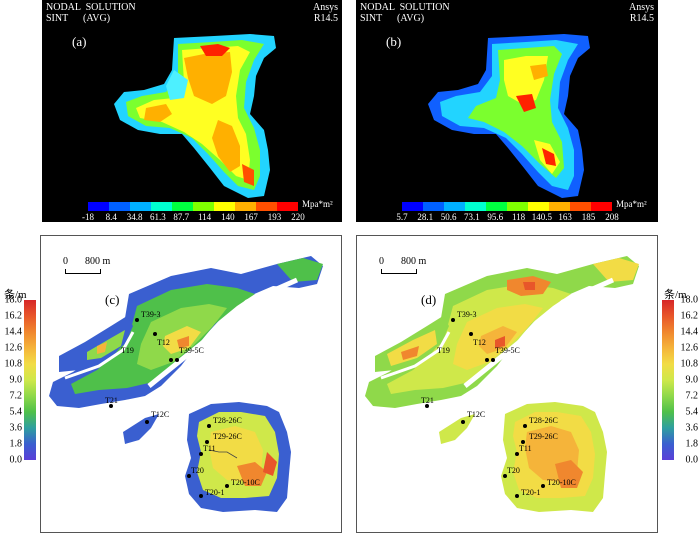 The height and width of the screenshot is (535, 700). Describe the element at coordinates (689, 348) in the screenshot. I see `legend-tick: 12.6` at that location.